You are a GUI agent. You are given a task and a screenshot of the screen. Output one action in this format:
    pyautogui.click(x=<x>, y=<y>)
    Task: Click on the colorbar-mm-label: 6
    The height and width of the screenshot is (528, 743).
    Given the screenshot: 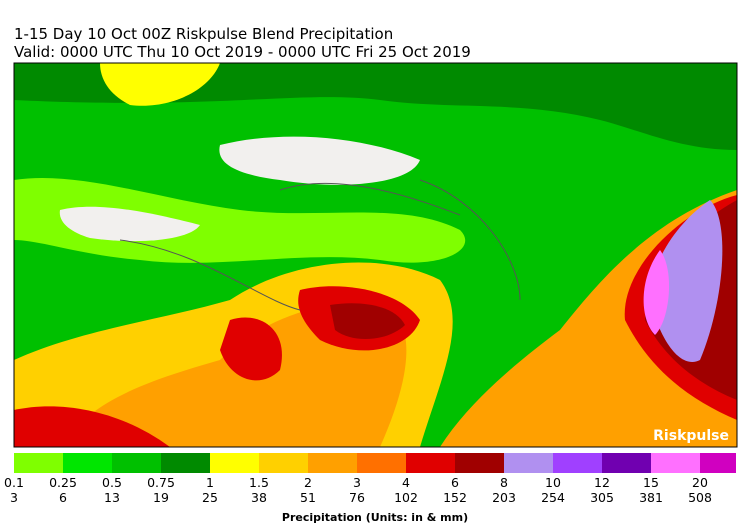 What is the action you would take?
    pyautogui.click(x=63, y=497)
    